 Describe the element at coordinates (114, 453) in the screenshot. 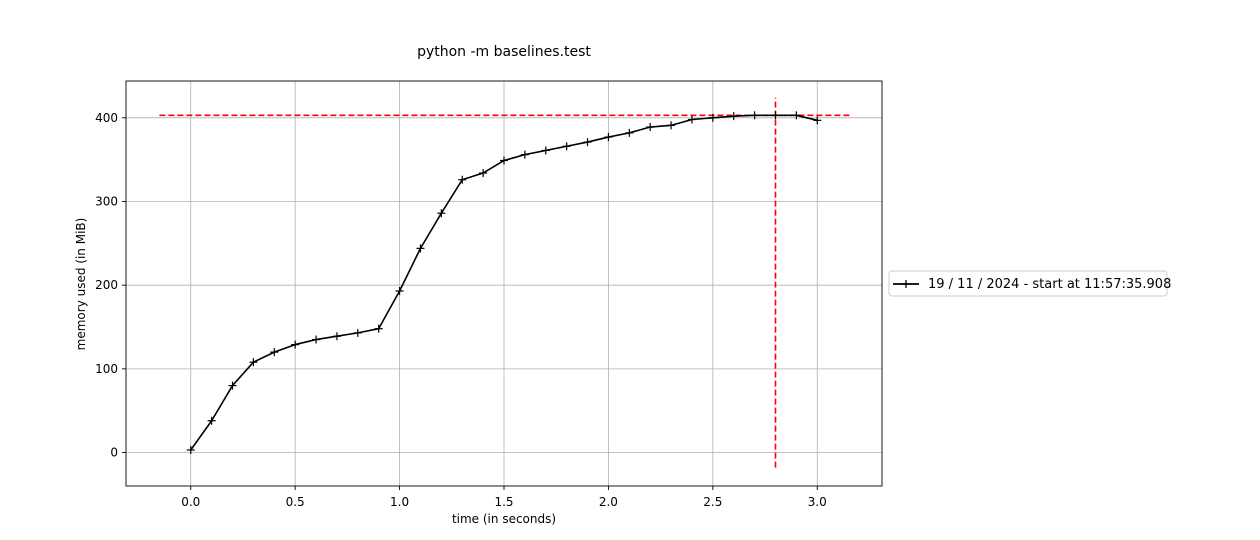

I see `y-tick-label: 0` at that location.